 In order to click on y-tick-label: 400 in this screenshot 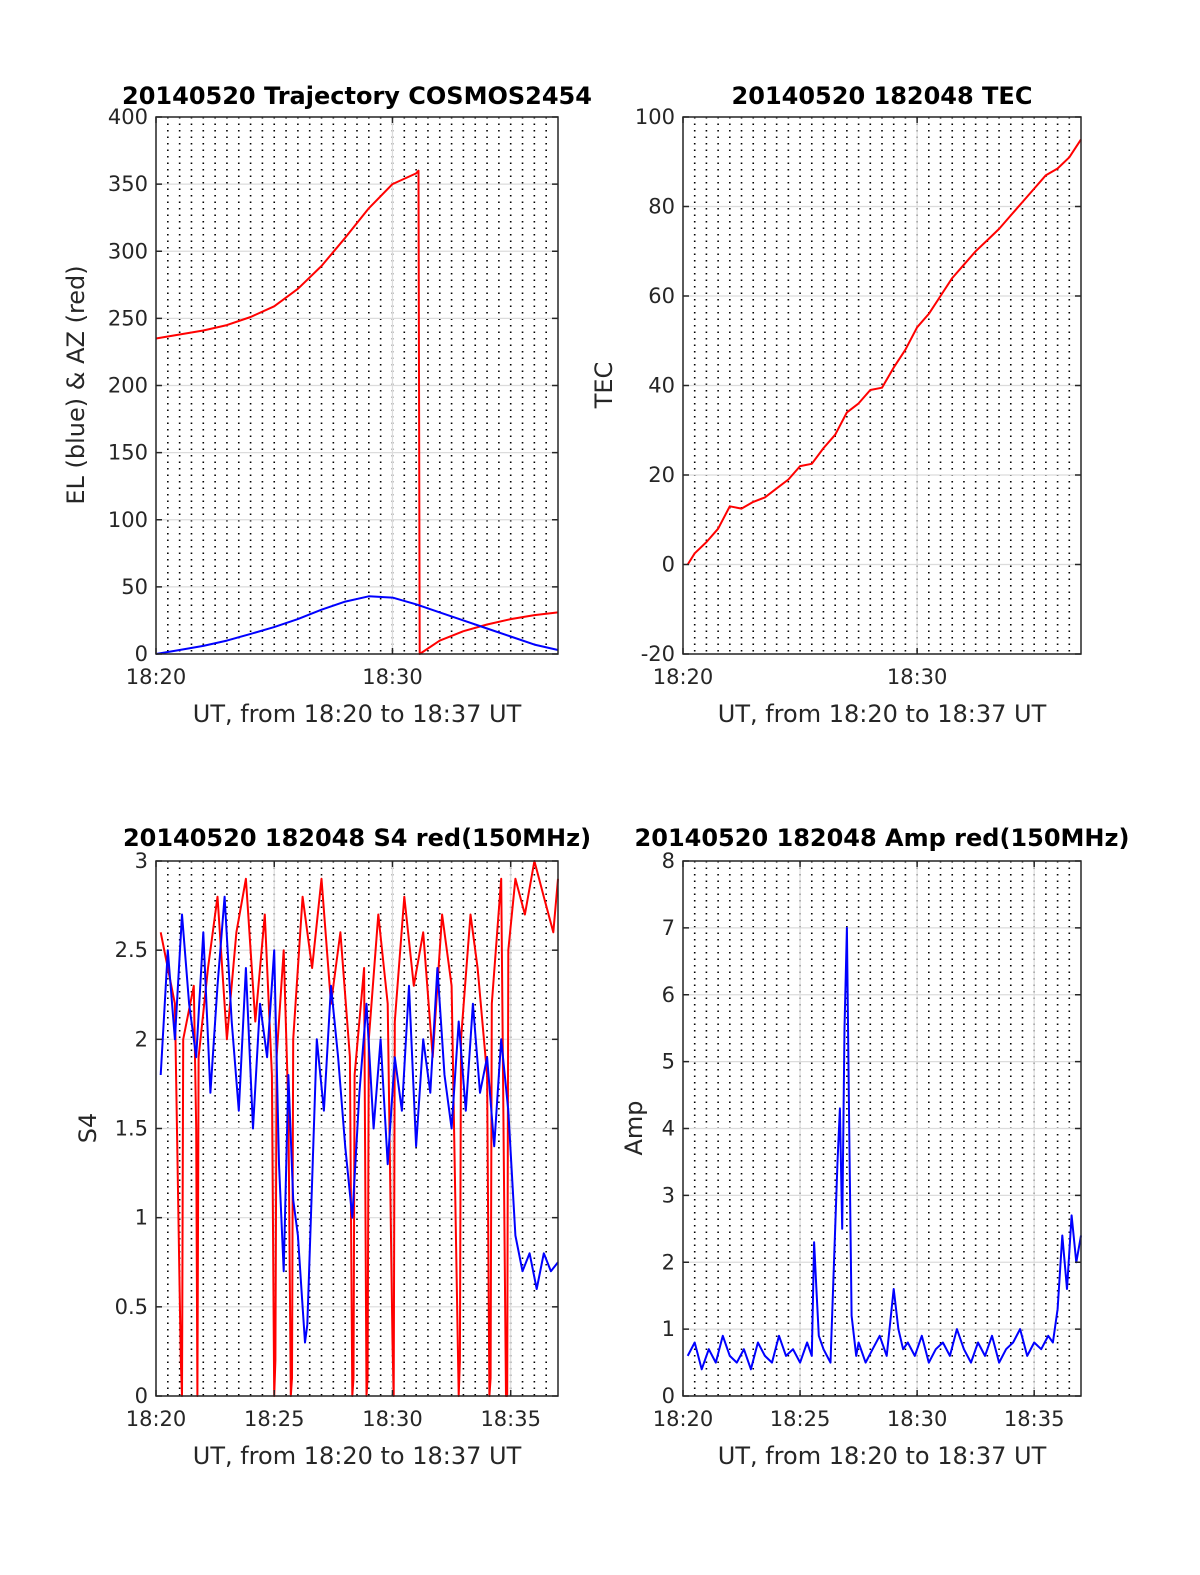, I will do `click(128, 117)`.